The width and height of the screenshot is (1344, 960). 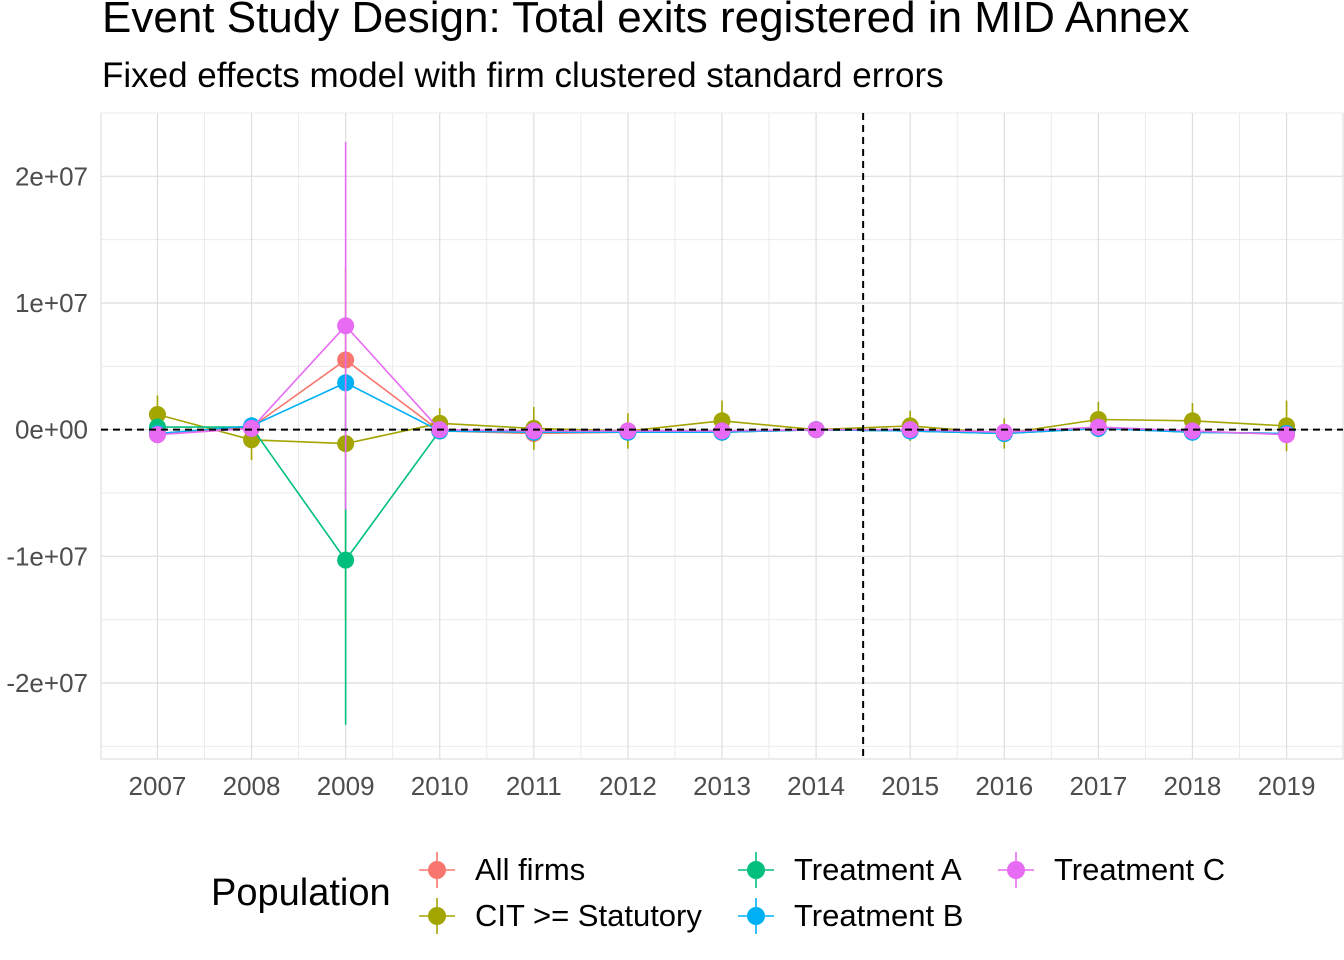 I want to click on legend-item: Treatment B, so click(x=848, y=916).